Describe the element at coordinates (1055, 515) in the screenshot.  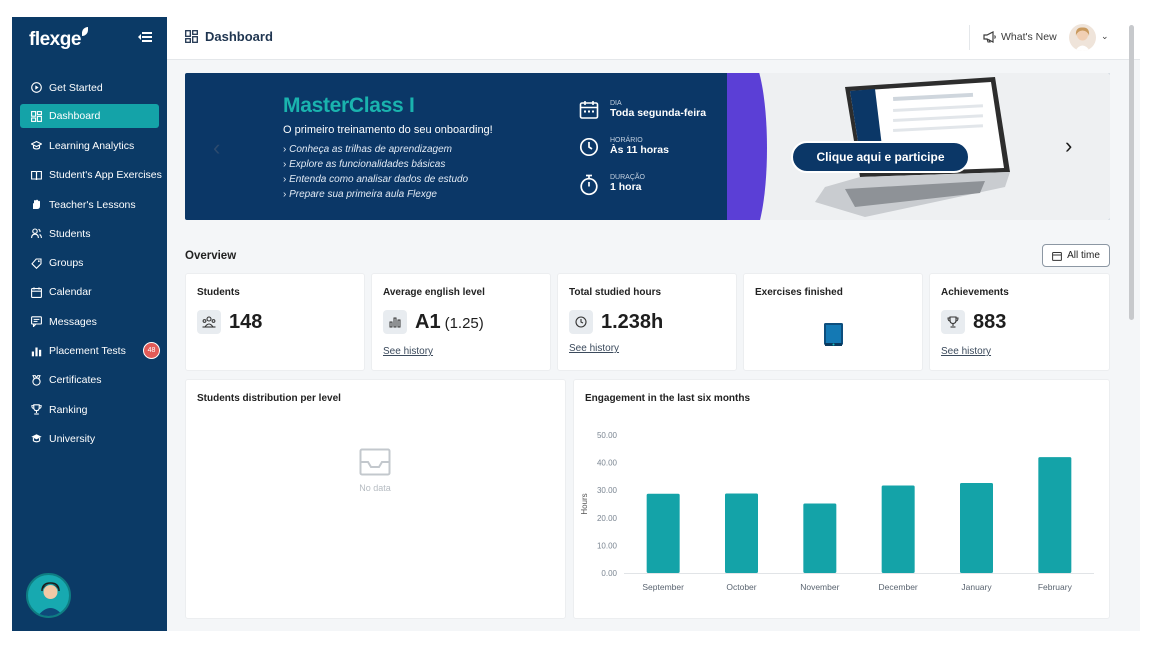
I see `bar-february` at that location.